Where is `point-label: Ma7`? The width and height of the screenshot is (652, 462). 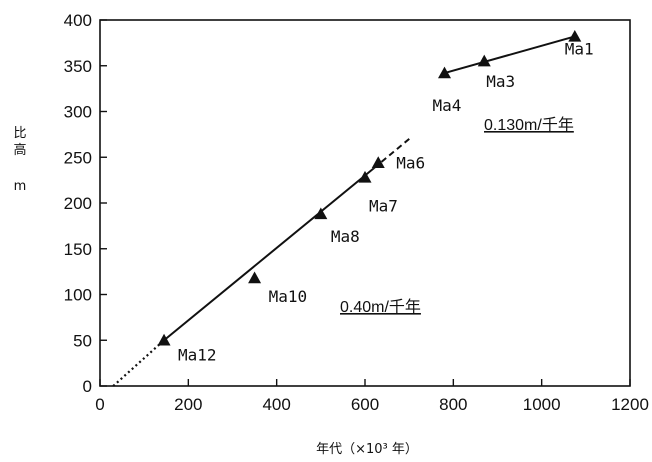 point-label: Ma7 is located at coordinates (383, 205).